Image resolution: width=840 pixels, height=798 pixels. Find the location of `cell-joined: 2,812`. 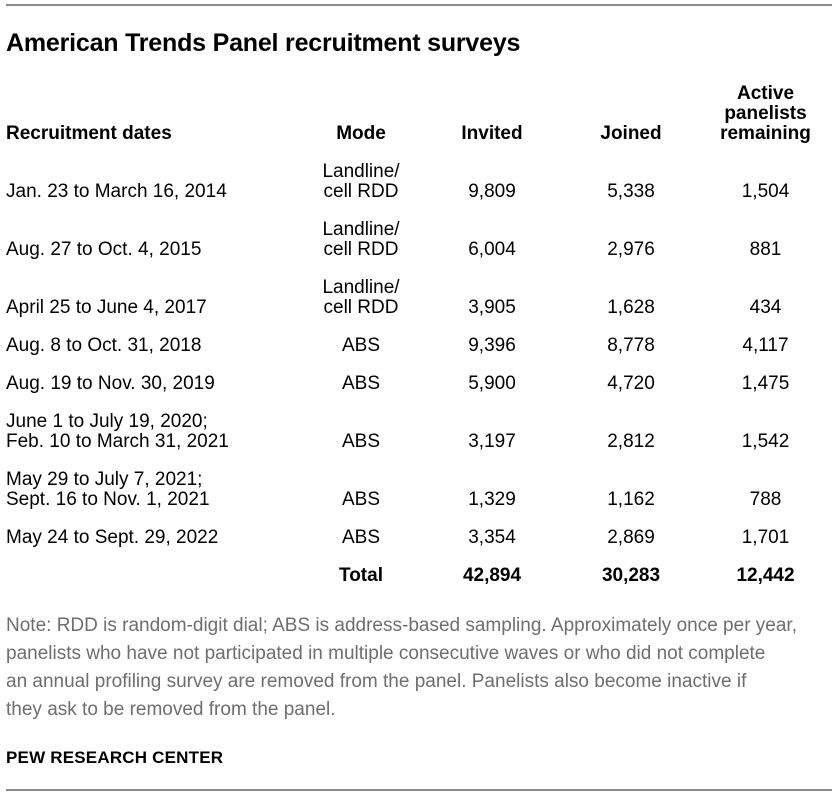

cell-joined: 2,812 is located at coordinates (631, 441).